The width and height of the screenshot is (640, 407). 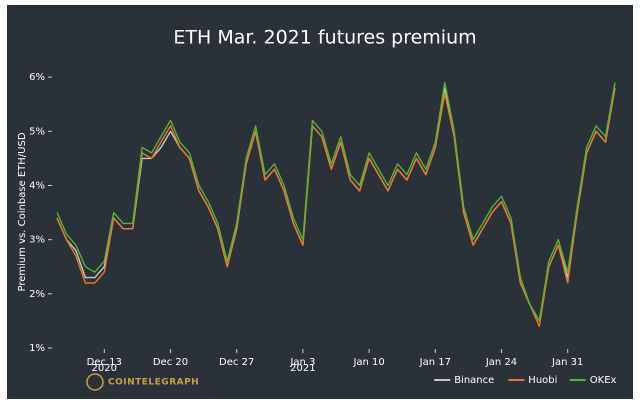 What do you see at coordinates (302, 368) in the screenshot?
I see `year-label: 2021` at bounding box center [302, 368].